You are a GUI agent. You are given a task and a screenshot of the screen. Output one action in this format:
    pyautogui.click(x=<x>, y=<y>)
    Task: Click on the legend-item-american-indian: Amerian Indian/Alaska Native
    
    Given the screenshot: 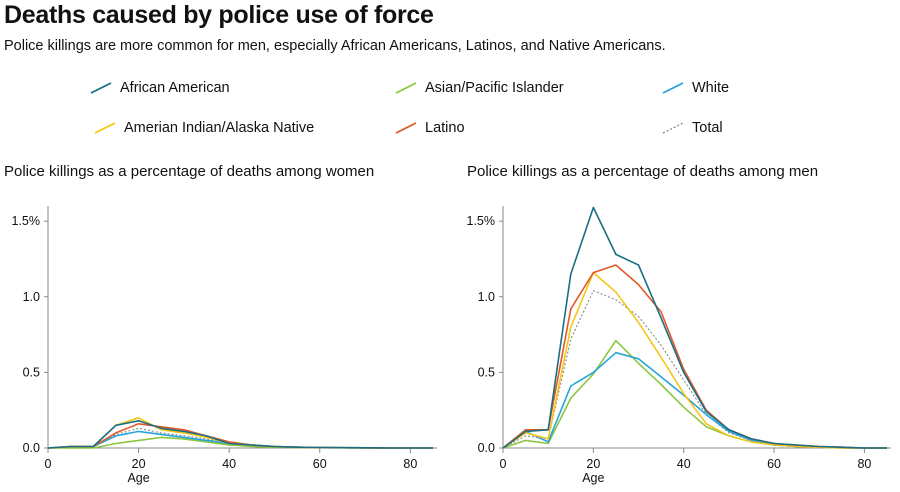 What is the action you would take?
    pyautogui.click(x=204, y=128)
    